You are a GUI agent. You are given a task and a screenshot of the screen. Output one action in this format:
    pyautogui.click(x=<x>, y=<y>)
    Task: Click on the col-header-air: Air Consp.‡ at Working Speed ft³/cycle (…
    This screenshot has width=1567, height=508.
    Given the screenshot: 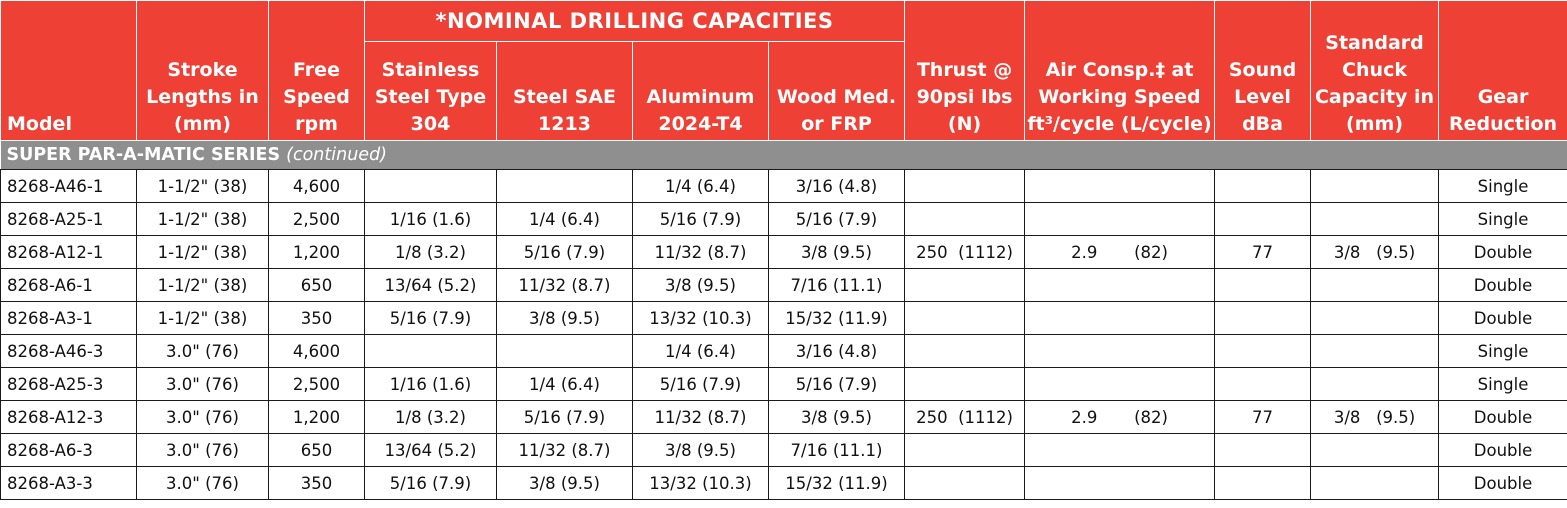 What is the action you would take?
    pyautogui.click(x=1120, y=70)
    